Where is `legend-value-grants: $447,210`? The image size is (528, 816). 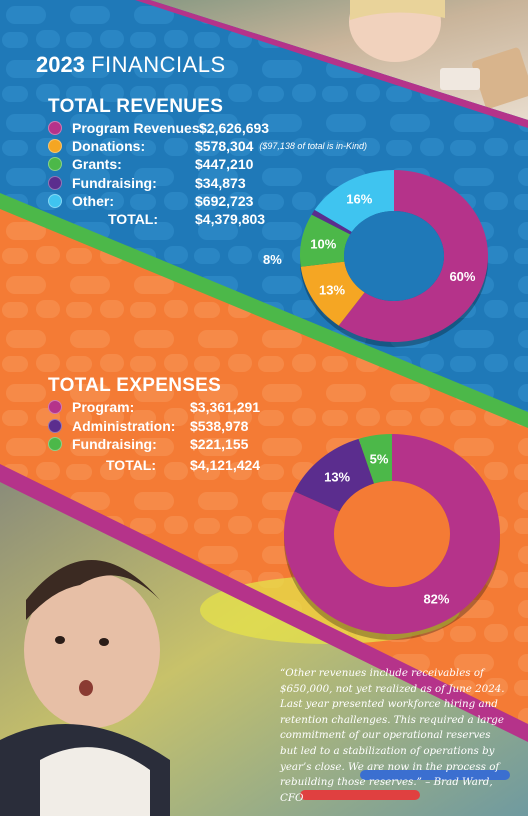 legend-value-grants: $447,210 is located at coordinates (224, 164).